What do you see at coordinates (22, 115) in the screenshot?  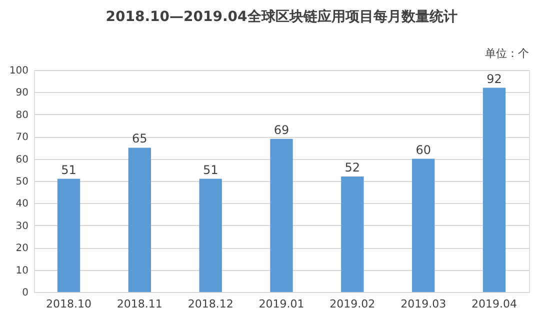 I see `y-tick-label: 80` at bounding box center [22, 115].